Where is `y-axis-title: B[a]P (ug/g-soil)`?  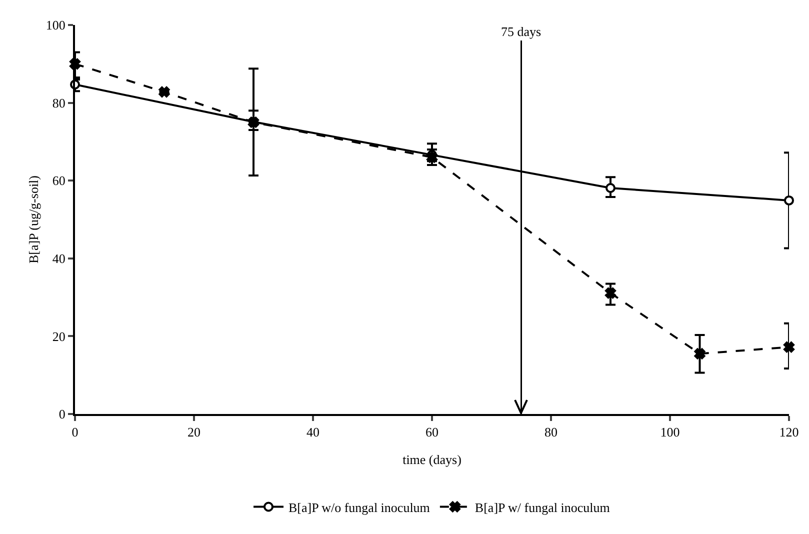 y-axis-title: B[a]P (ug/g-soil) is located at coordinates (33, 220).